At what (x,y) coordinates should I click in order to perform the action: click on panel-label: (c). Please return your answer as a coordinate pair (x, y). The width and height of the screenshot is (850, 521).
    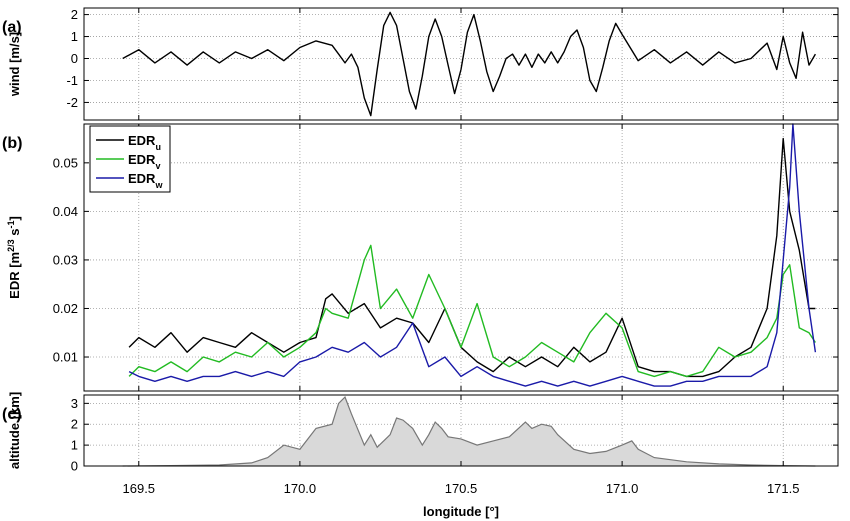
    Looking at the image, I should click on (12, 414).